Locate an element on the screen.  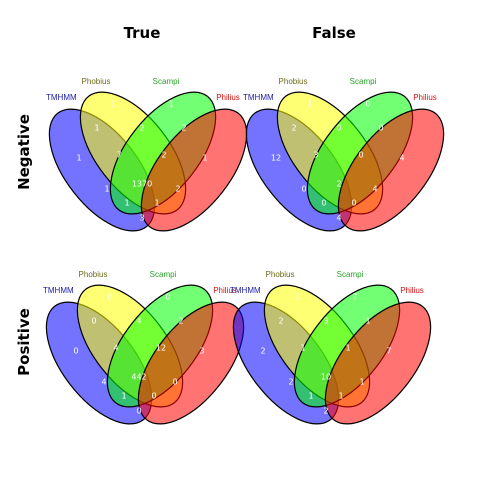
region-count-d: 3 is located at coordinates (201, 351).